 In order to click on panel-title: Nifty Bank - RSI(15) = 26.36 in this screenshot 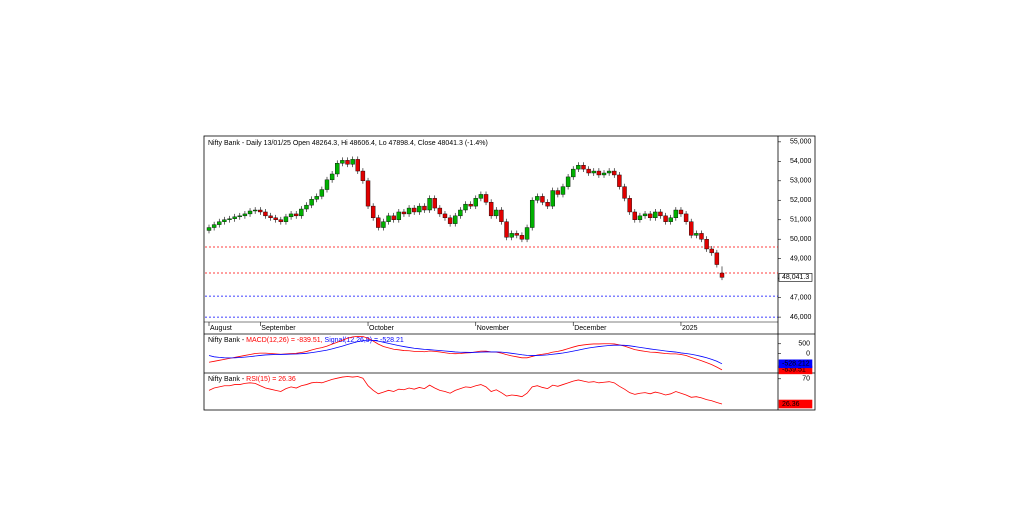, I will do `click(252, 379)`.